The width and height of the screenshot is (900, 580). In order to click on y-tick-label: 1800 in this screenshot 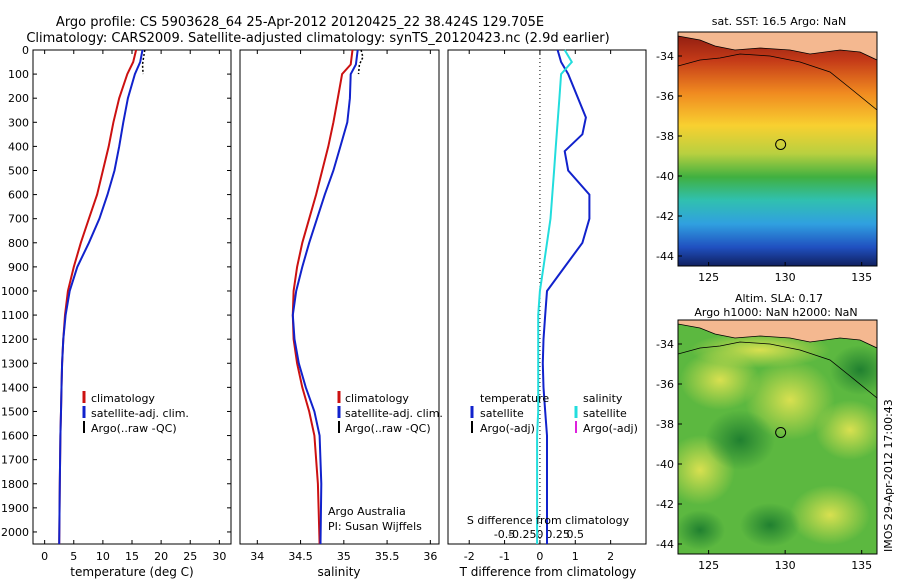, I will do `click(15, 484)`.